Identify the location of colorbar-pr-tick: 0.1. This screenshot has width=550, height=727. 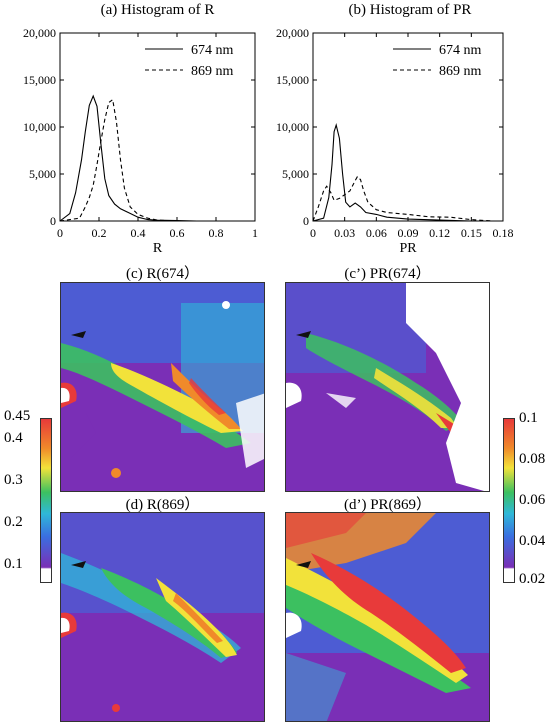
(528, 418).